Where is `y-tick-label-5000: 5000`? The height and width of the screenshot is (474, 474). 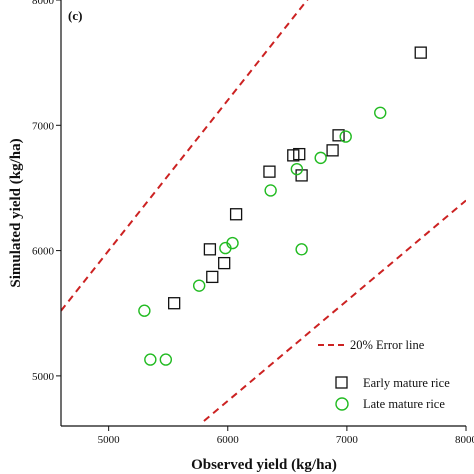
y-tick-label-5000: 5000 is located at coordinates (43, 377).